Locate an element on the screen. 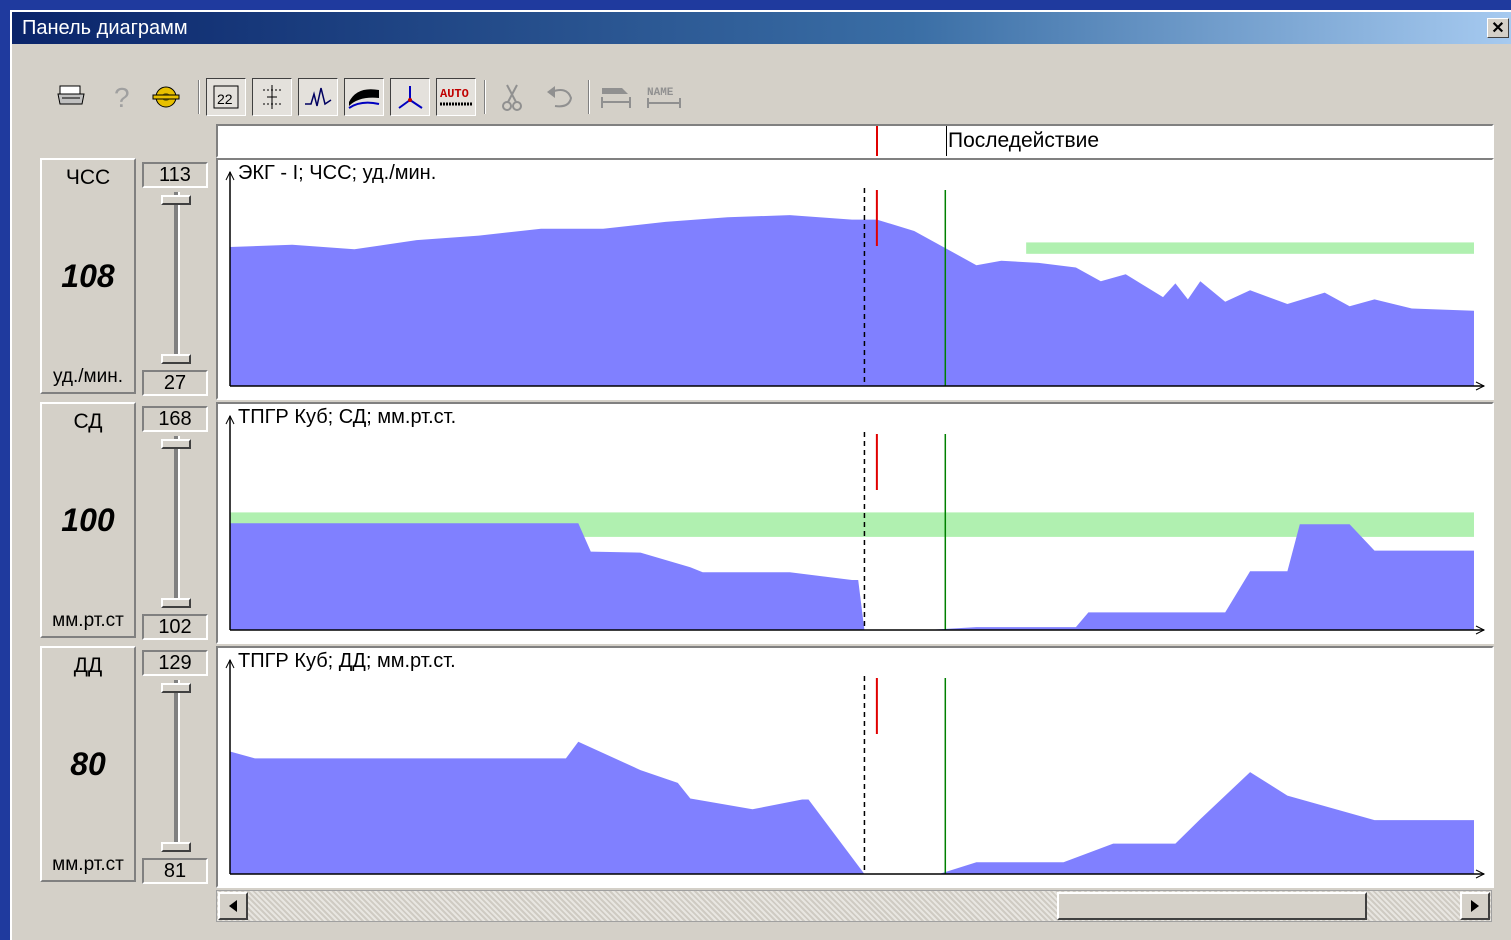 The height and width of the screenshot is (940, 1511). hr-value: 108 is located at coordinates (88, 276).